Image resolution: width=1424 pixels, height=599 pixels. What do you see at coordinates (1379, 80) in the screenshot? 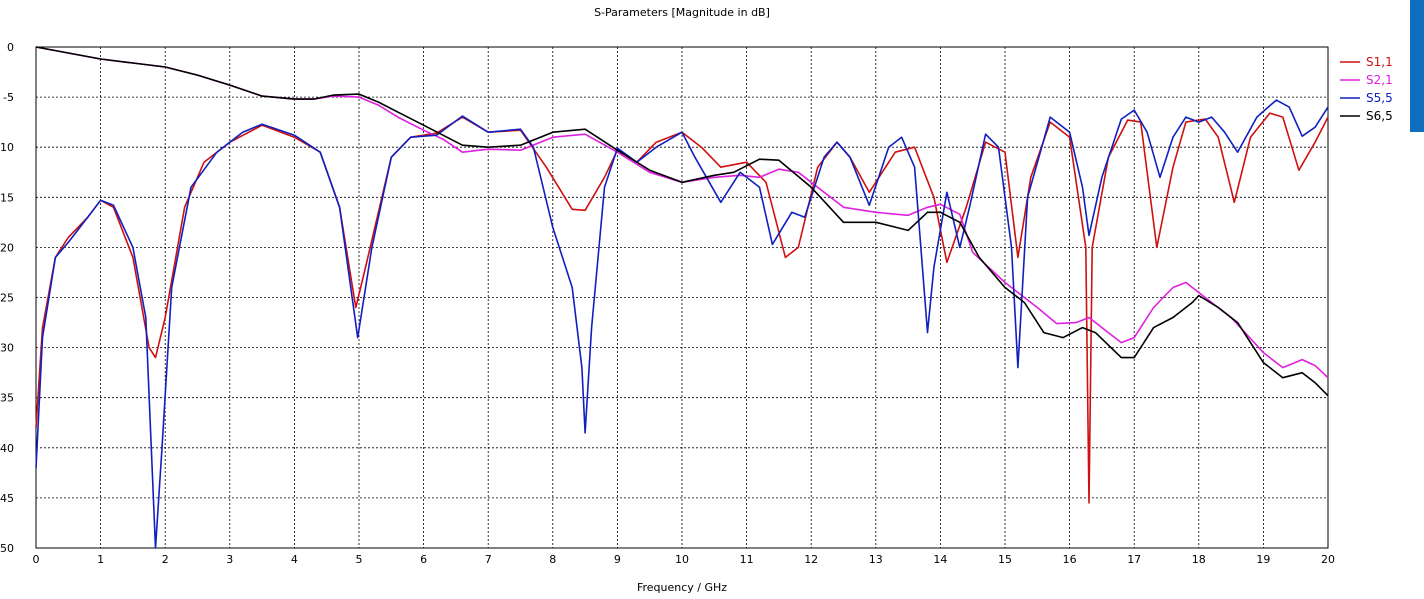
I see `legend-label: S2,1` at bounding box center [1379, 80].